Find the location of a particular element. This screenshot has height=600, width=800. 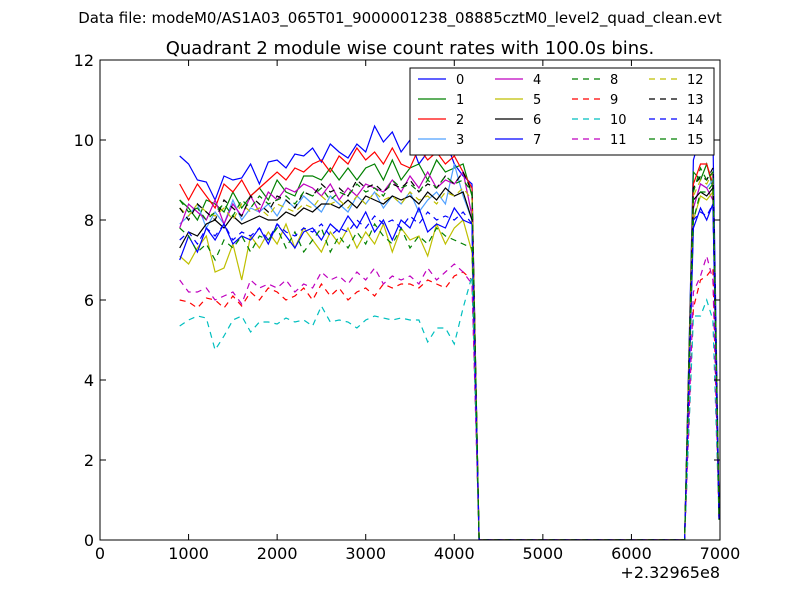

legend-label-0: 0 is located at coordinates (460, 80).